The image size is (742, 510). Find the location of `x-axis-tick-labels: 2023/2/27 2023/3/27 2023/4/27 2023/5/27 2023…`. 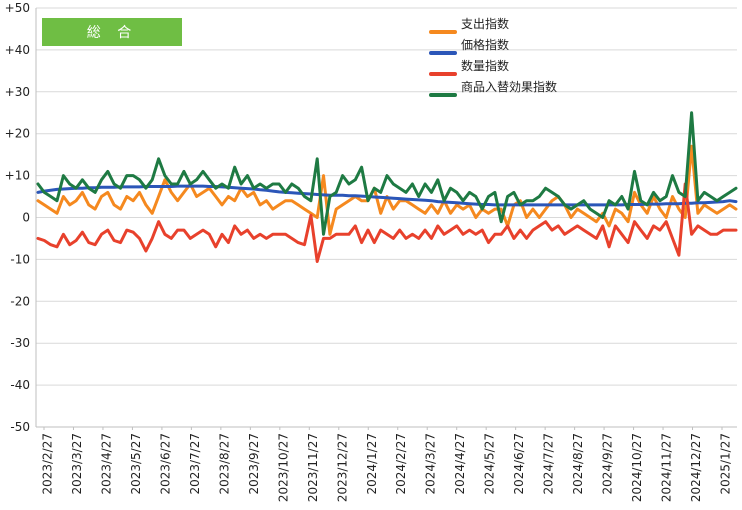

x-axis-tick-labels: 2023/2/27 2023/3/27 2023/4/27 2023/5/27 2023… is located at coordinates (387, 464).